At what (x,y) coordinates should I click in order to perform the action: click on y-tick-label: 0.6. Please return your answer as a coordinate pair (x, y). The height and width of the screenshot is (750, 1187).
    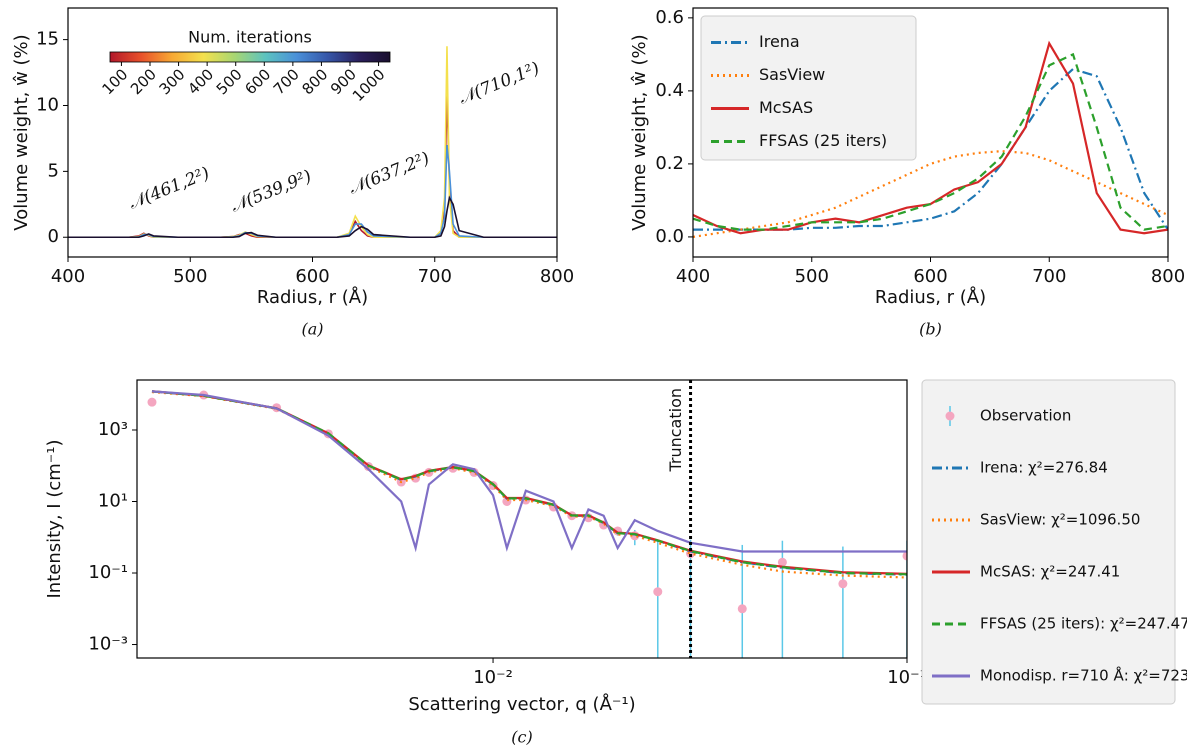
    Looking at the image, I should click on (669, 17).